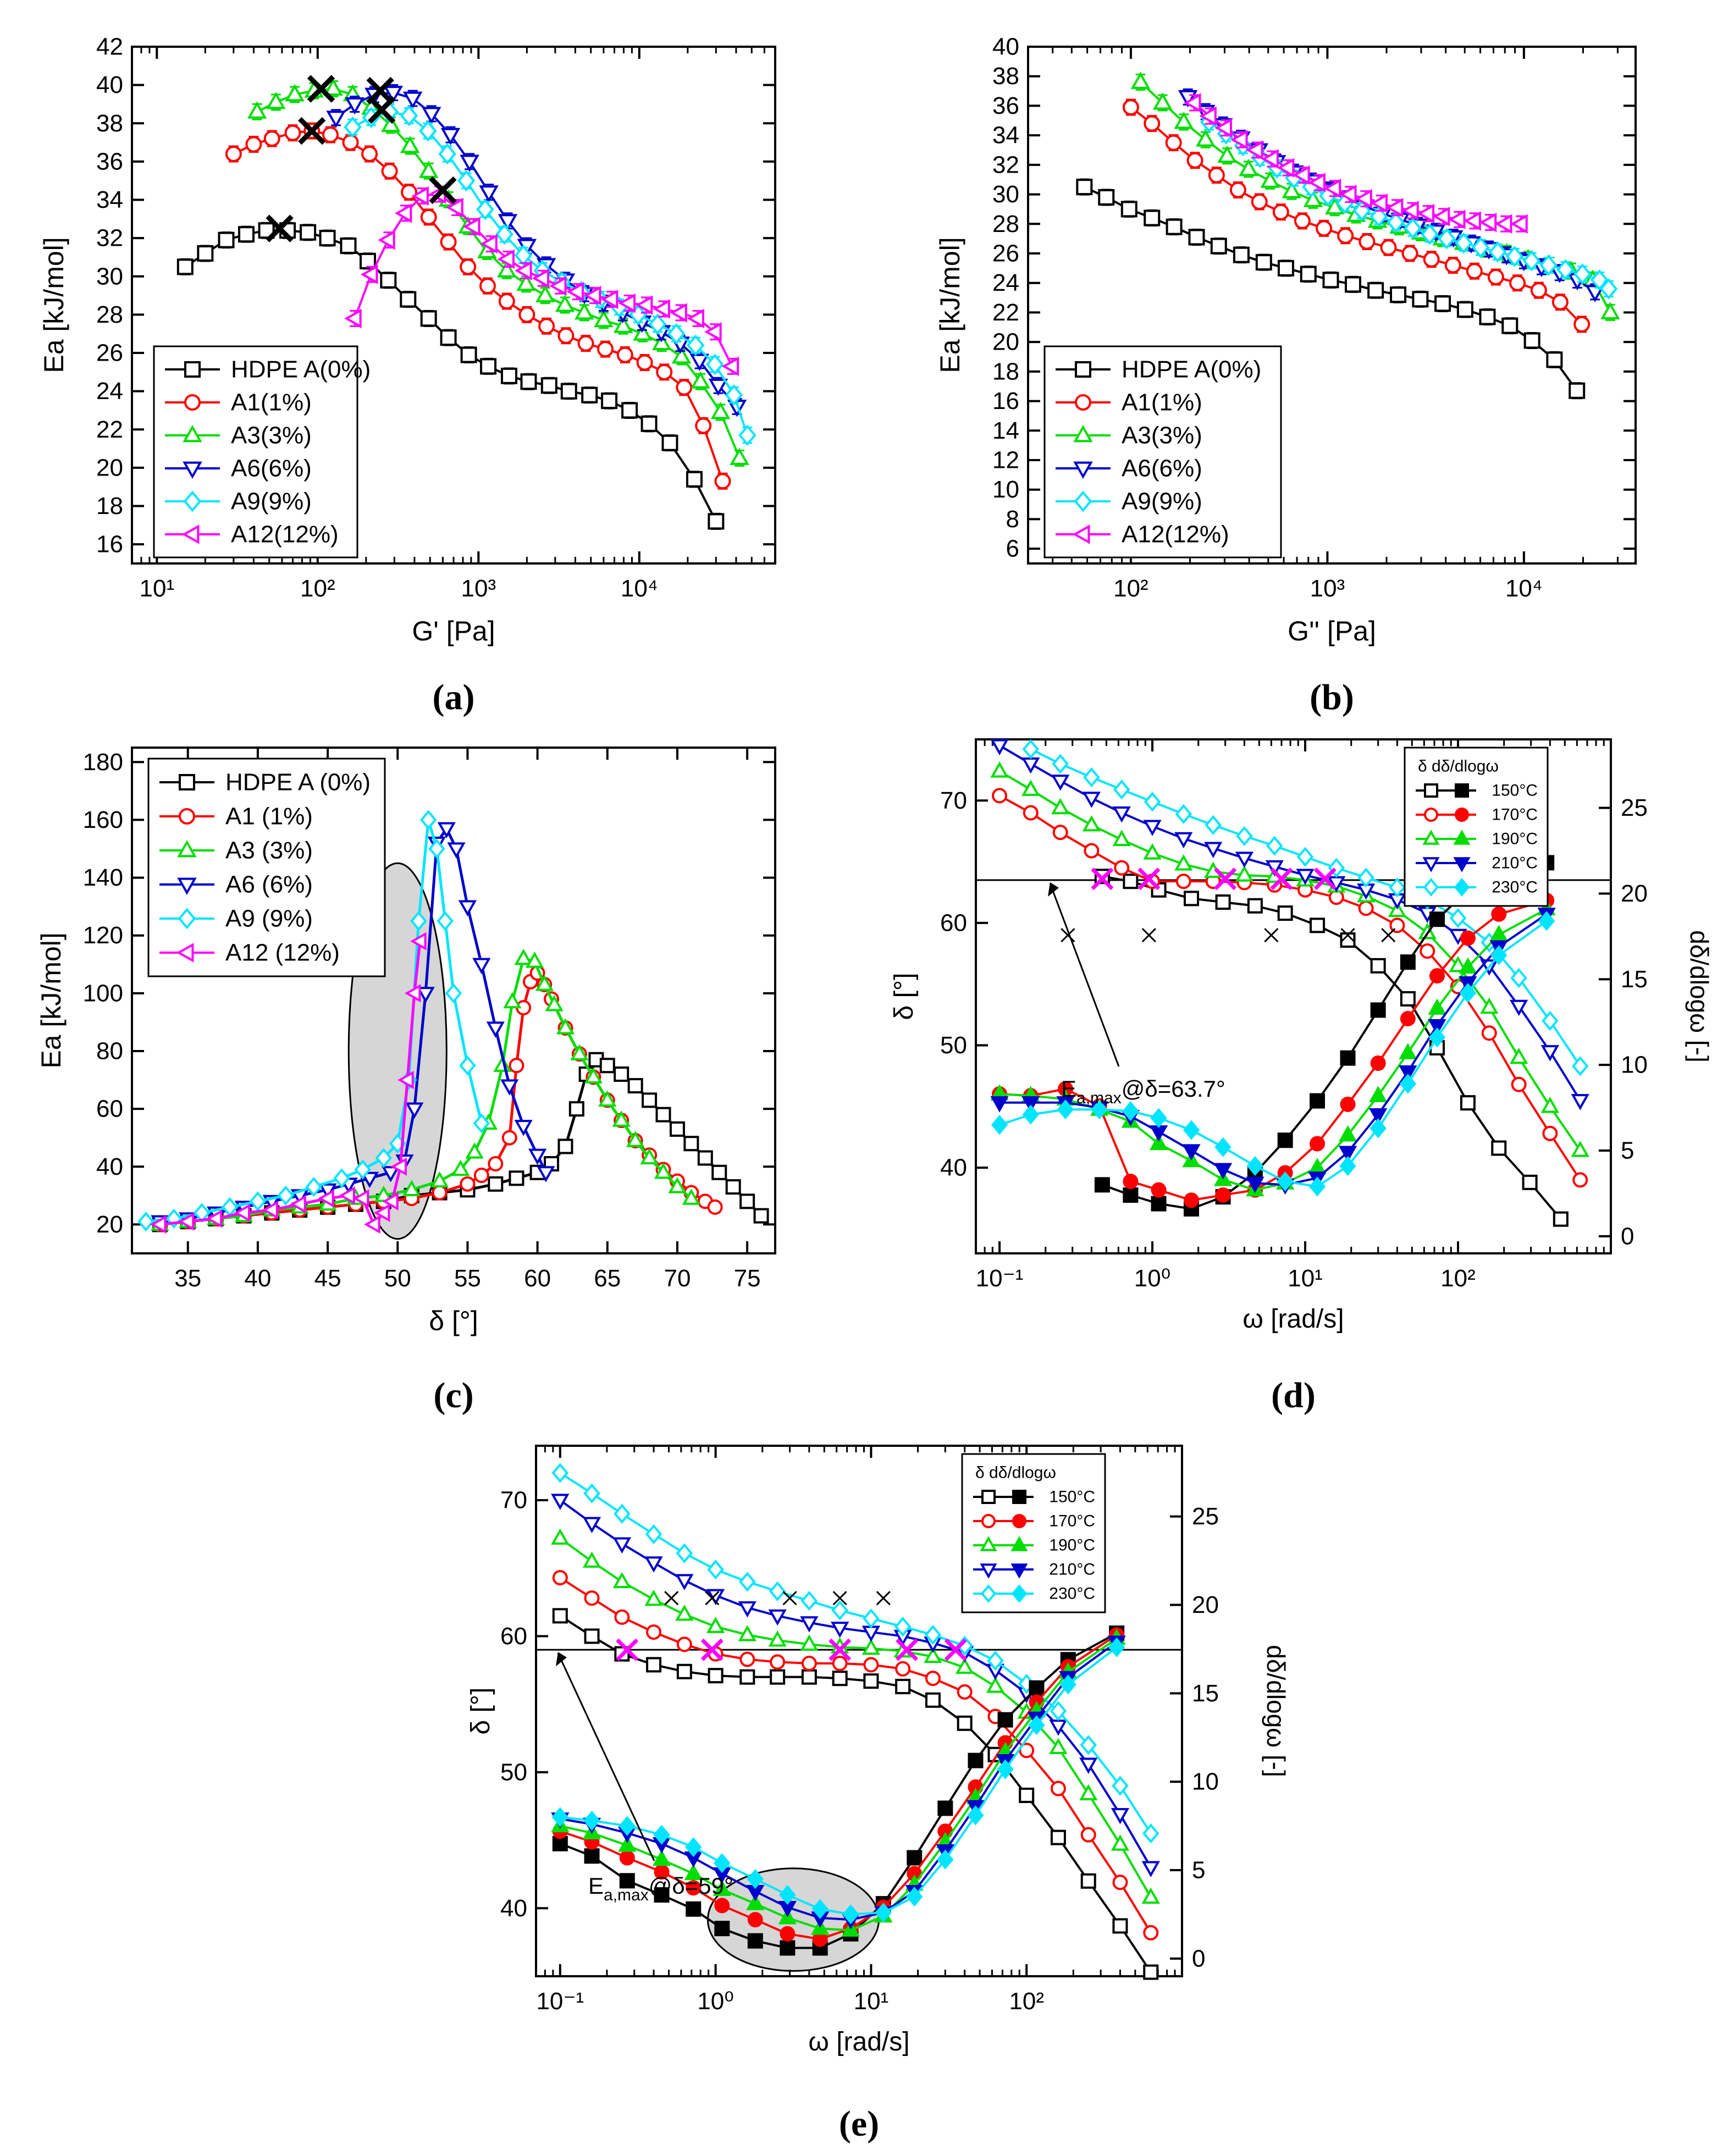  What do you see at coordinates (1458, 1278) in the screenshot?
I see `x-tick-label: 10²` at bounding box center [1458, 1278].